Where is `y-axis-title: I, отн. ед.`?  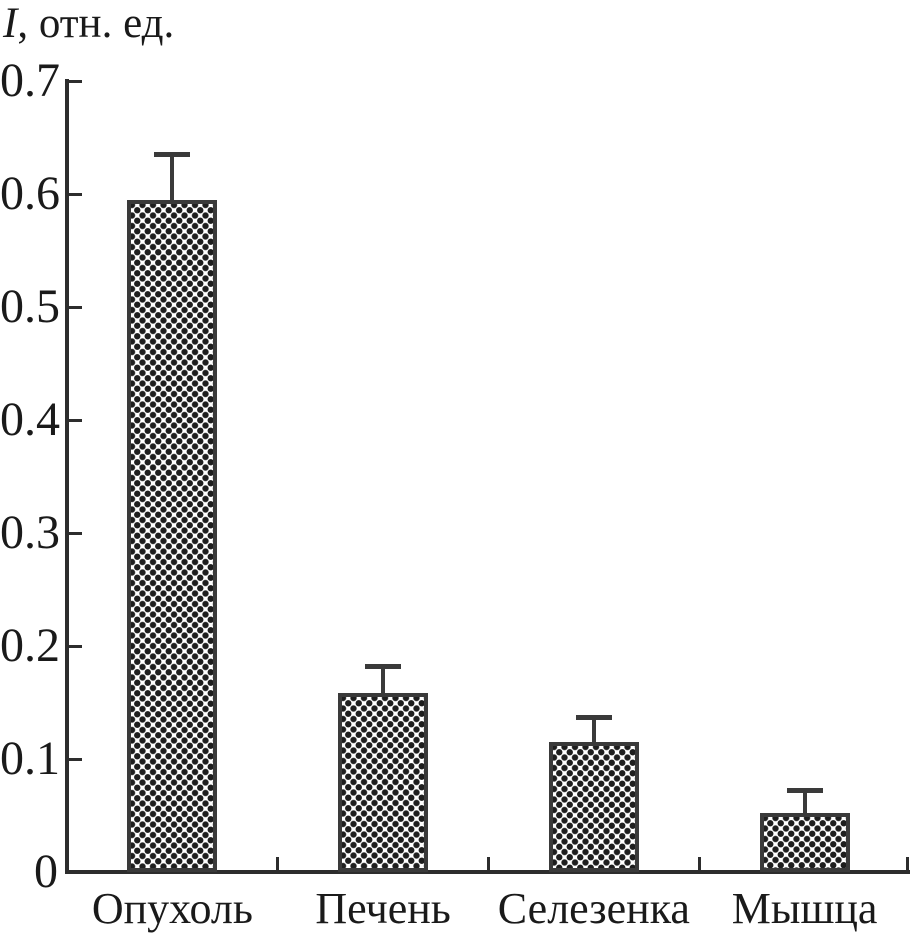
y-axis-title: I, отн. ед. is located at coordinates (88, 24).